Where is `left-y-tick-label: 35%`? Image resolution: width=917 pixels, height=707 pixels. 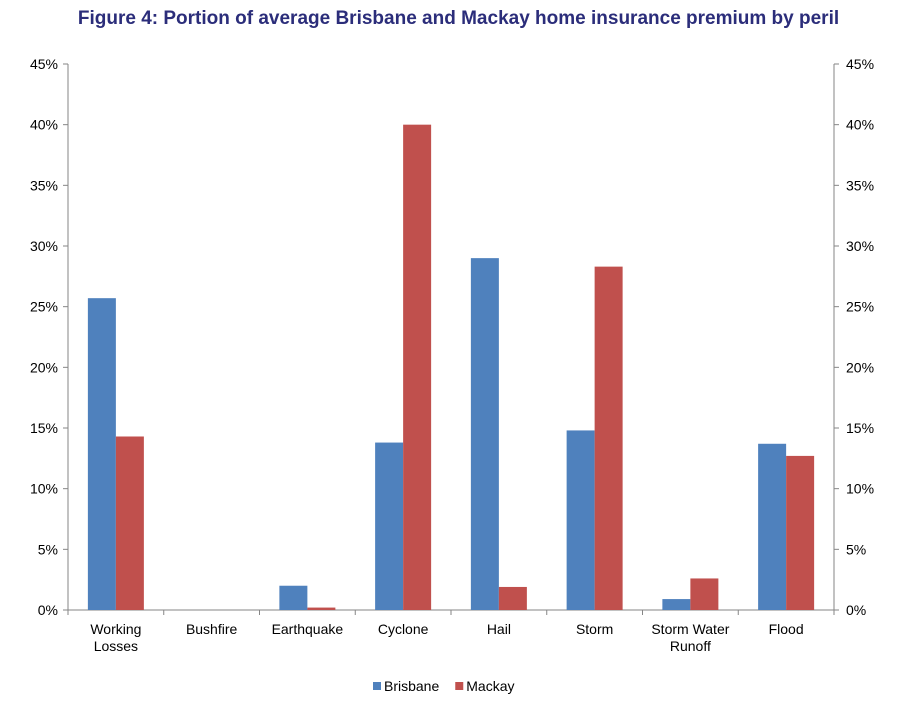 left-y-tick-label: 35% is located at coordinates (44, 185).